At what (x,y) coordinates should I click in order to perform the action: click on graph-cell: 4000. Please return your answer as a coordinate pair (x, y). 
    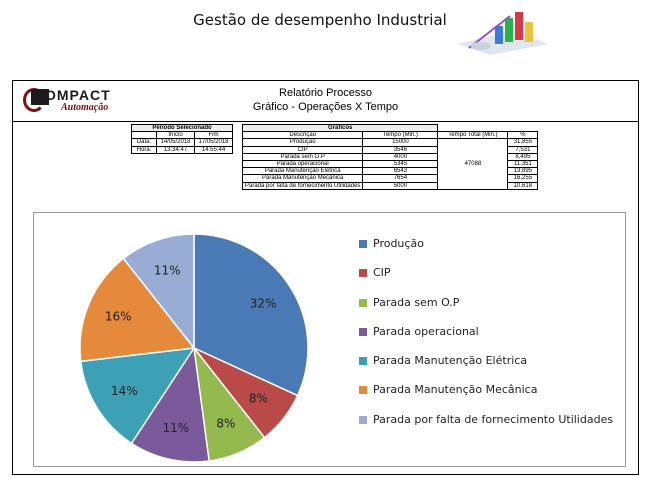
    Looking at the image, I should click on (400, 157).